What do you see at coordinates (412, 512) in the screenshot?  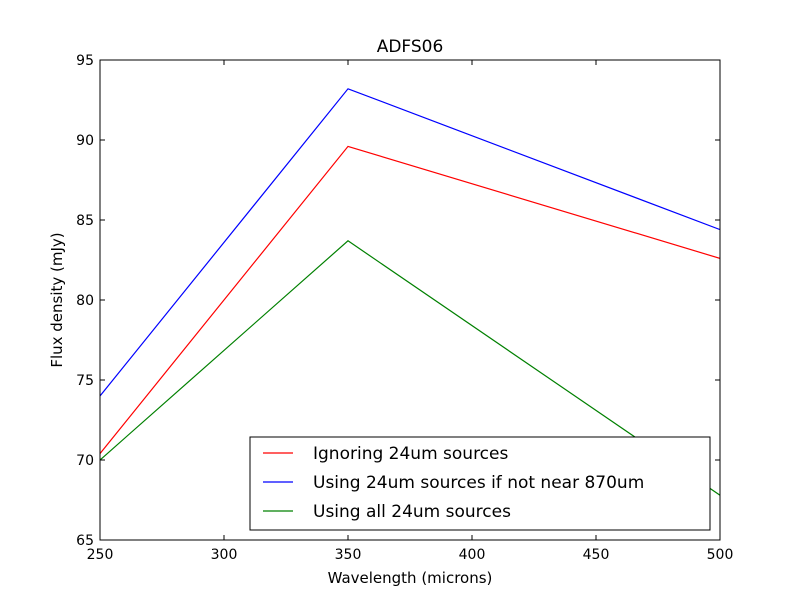 I see `legend-label-3: Using all 24um sources` at bounding box center [412, 512].